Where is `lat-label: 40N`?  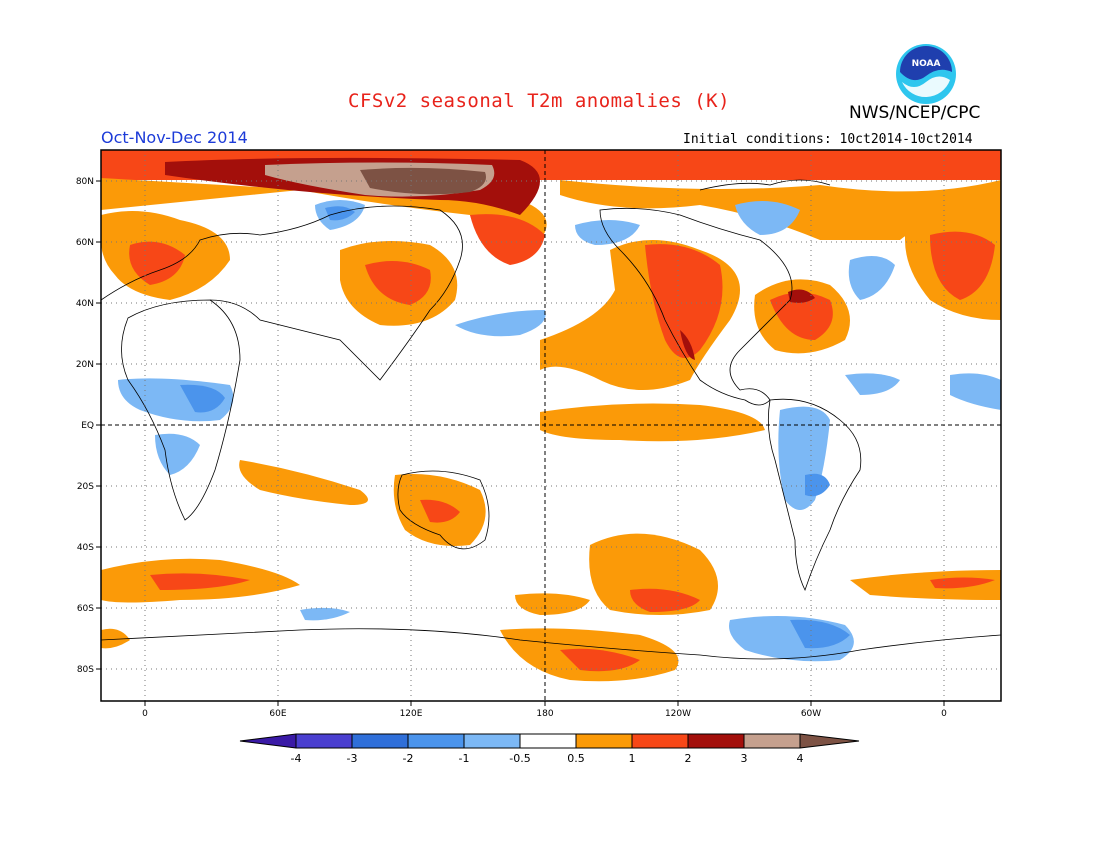 lat-label: 40N is located at coordinates (85, 304).